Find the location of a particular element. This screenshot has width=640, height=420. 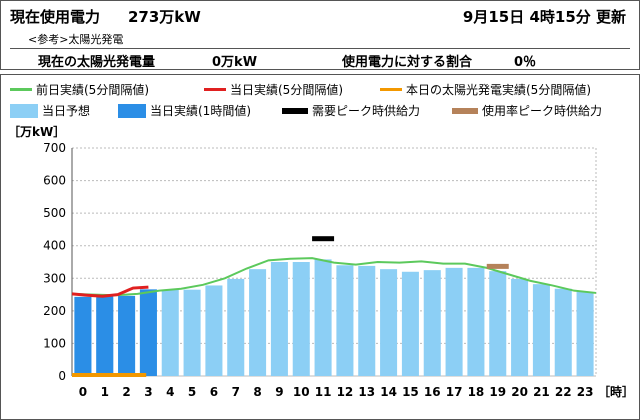

forecast-swatch is located at coordinates (24, 110).